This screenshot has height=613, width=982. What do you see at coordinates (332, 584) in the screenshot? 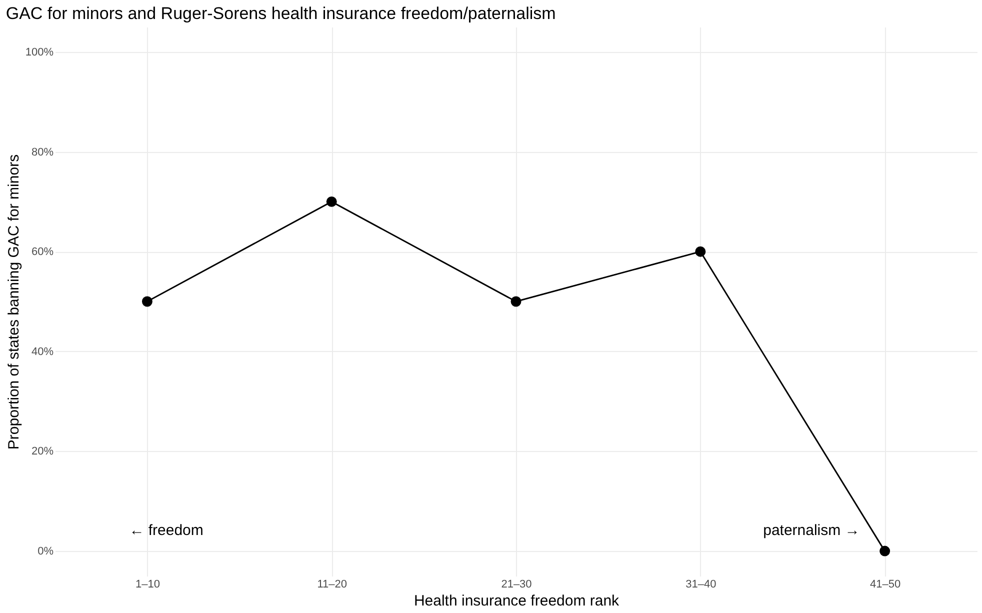
I see `x-tick-label: 11–20` at bounding box center [332, 584].